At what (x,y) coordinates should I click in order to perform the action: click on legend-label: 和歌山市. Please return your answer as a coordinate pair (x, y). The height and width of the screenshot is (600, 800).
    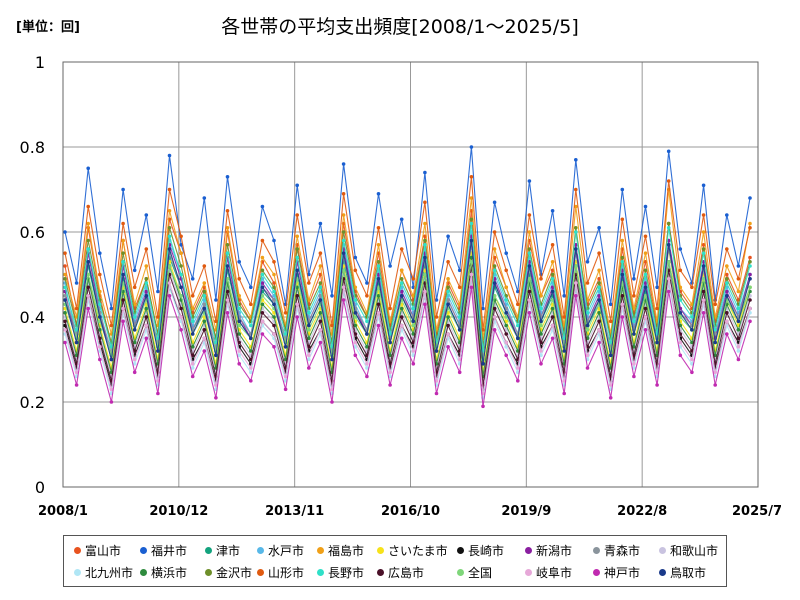
    Looking at the image, I should click on (694, 551).